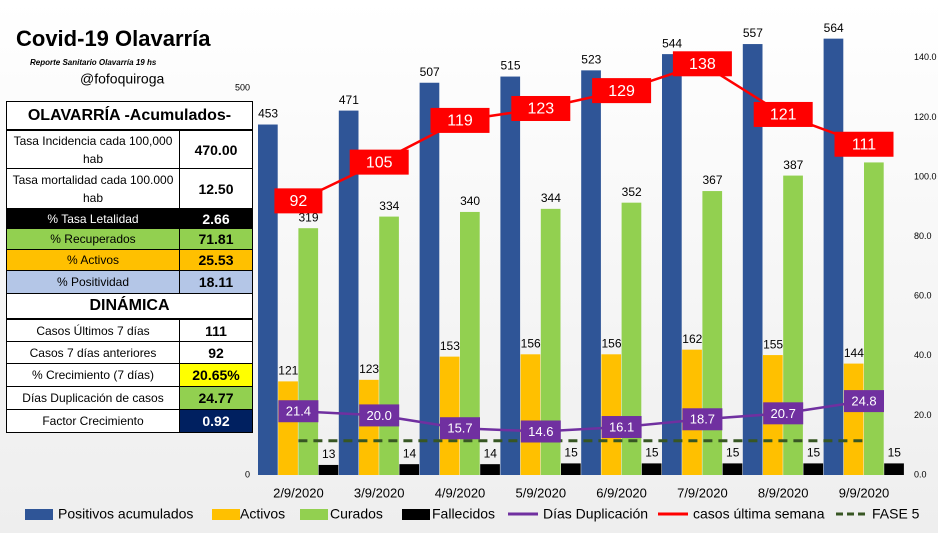 The width and height of the screenshot is (938, 533). Describe the element at coordinates (262, 514) in the screenshot. I see `legend-label: Activos` at that location.